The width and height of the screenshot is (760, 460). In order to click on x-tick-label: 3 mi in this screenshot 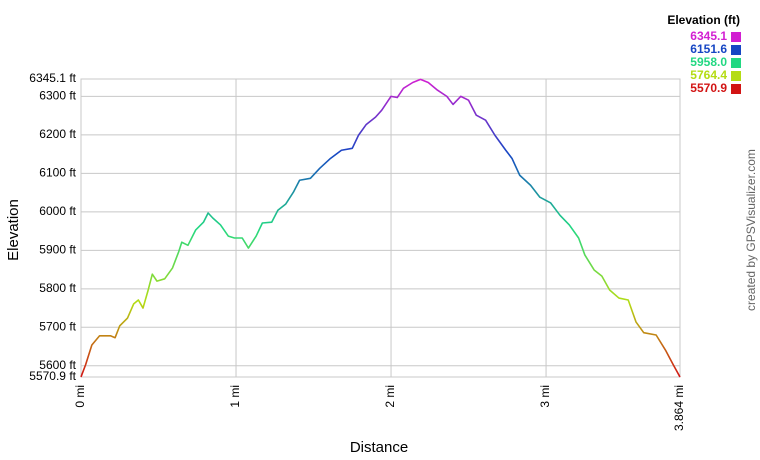, I will do `click(545, 396)`.